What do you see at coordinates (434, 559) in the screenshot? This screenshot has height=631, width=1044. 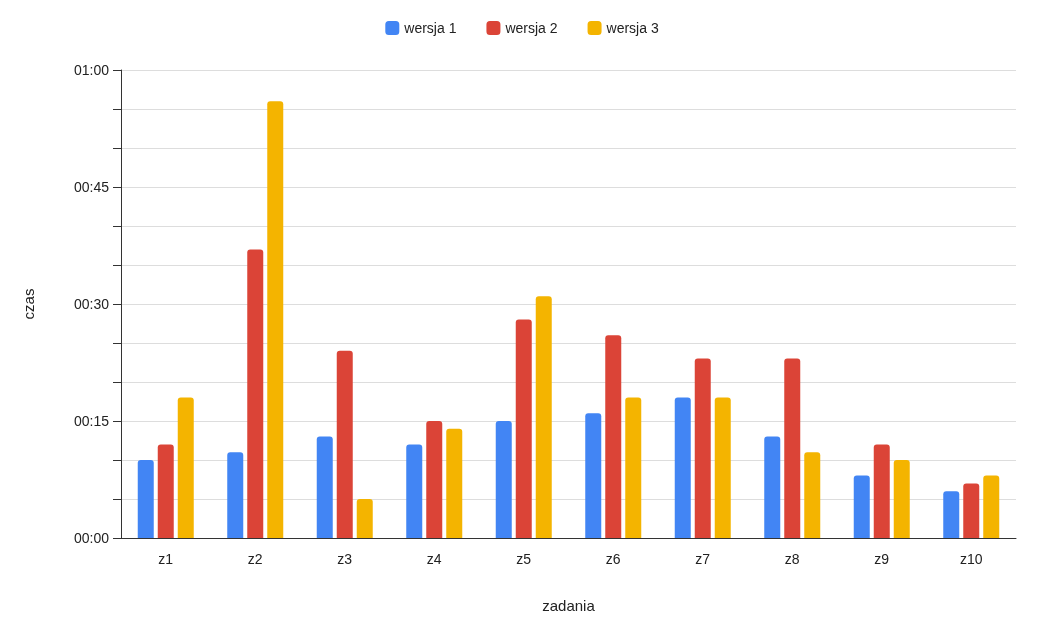 I see `x-tick-label: z4` at bounding box center [434, 559].